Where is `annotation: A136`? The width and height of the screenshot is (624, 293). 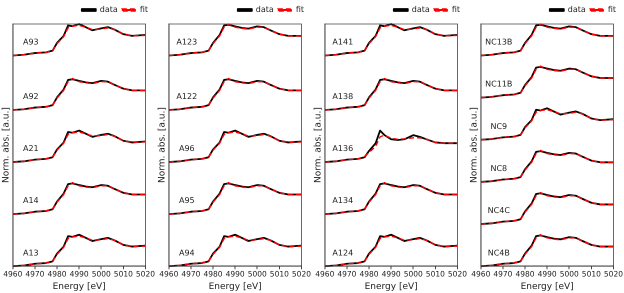
annotation: A136 is located at coordinates (343, 149).